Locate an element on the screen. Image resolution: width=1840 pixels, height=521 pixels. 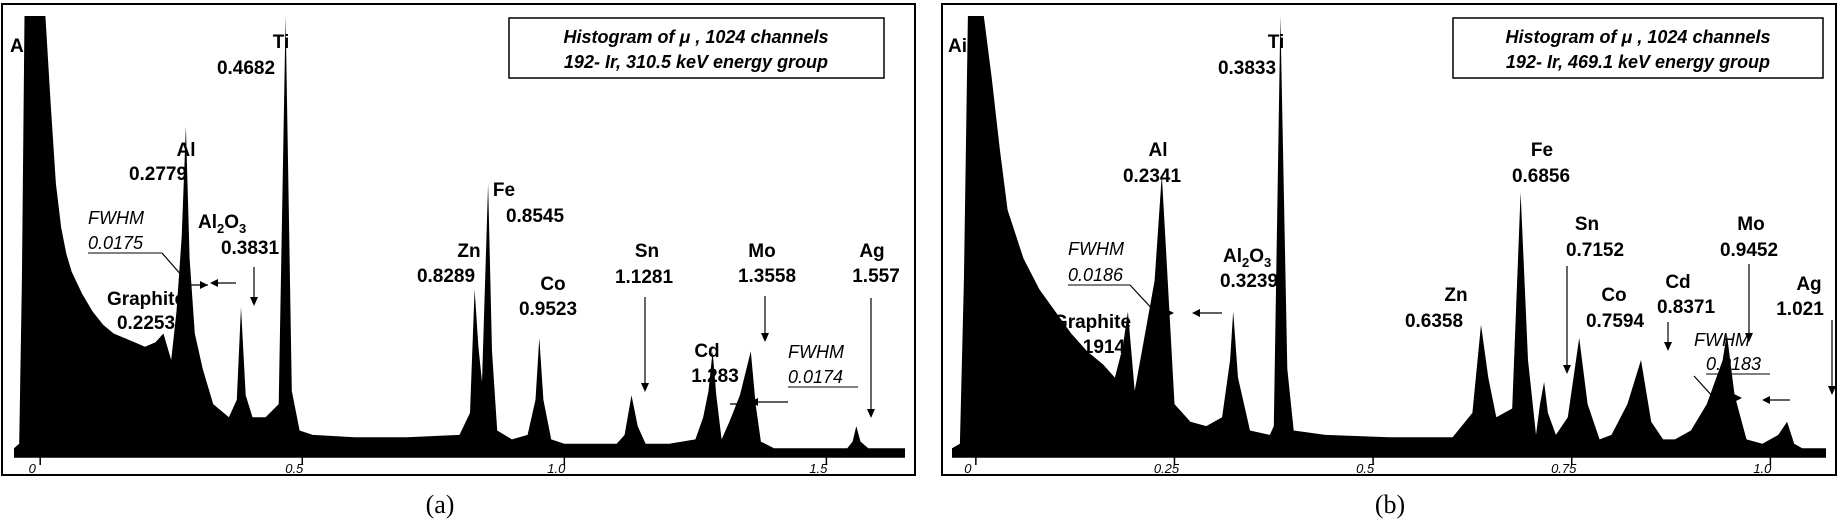
peak-value-cd: 1.283 is located at coordinates (715, 376).